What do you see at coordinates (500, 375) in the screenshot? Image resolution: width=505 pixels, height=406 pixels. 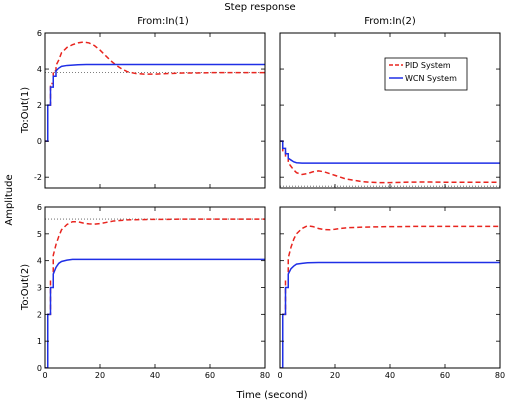 I see `panel-in2-out2-xtick-label: 80` at bounding box center [500, 375].